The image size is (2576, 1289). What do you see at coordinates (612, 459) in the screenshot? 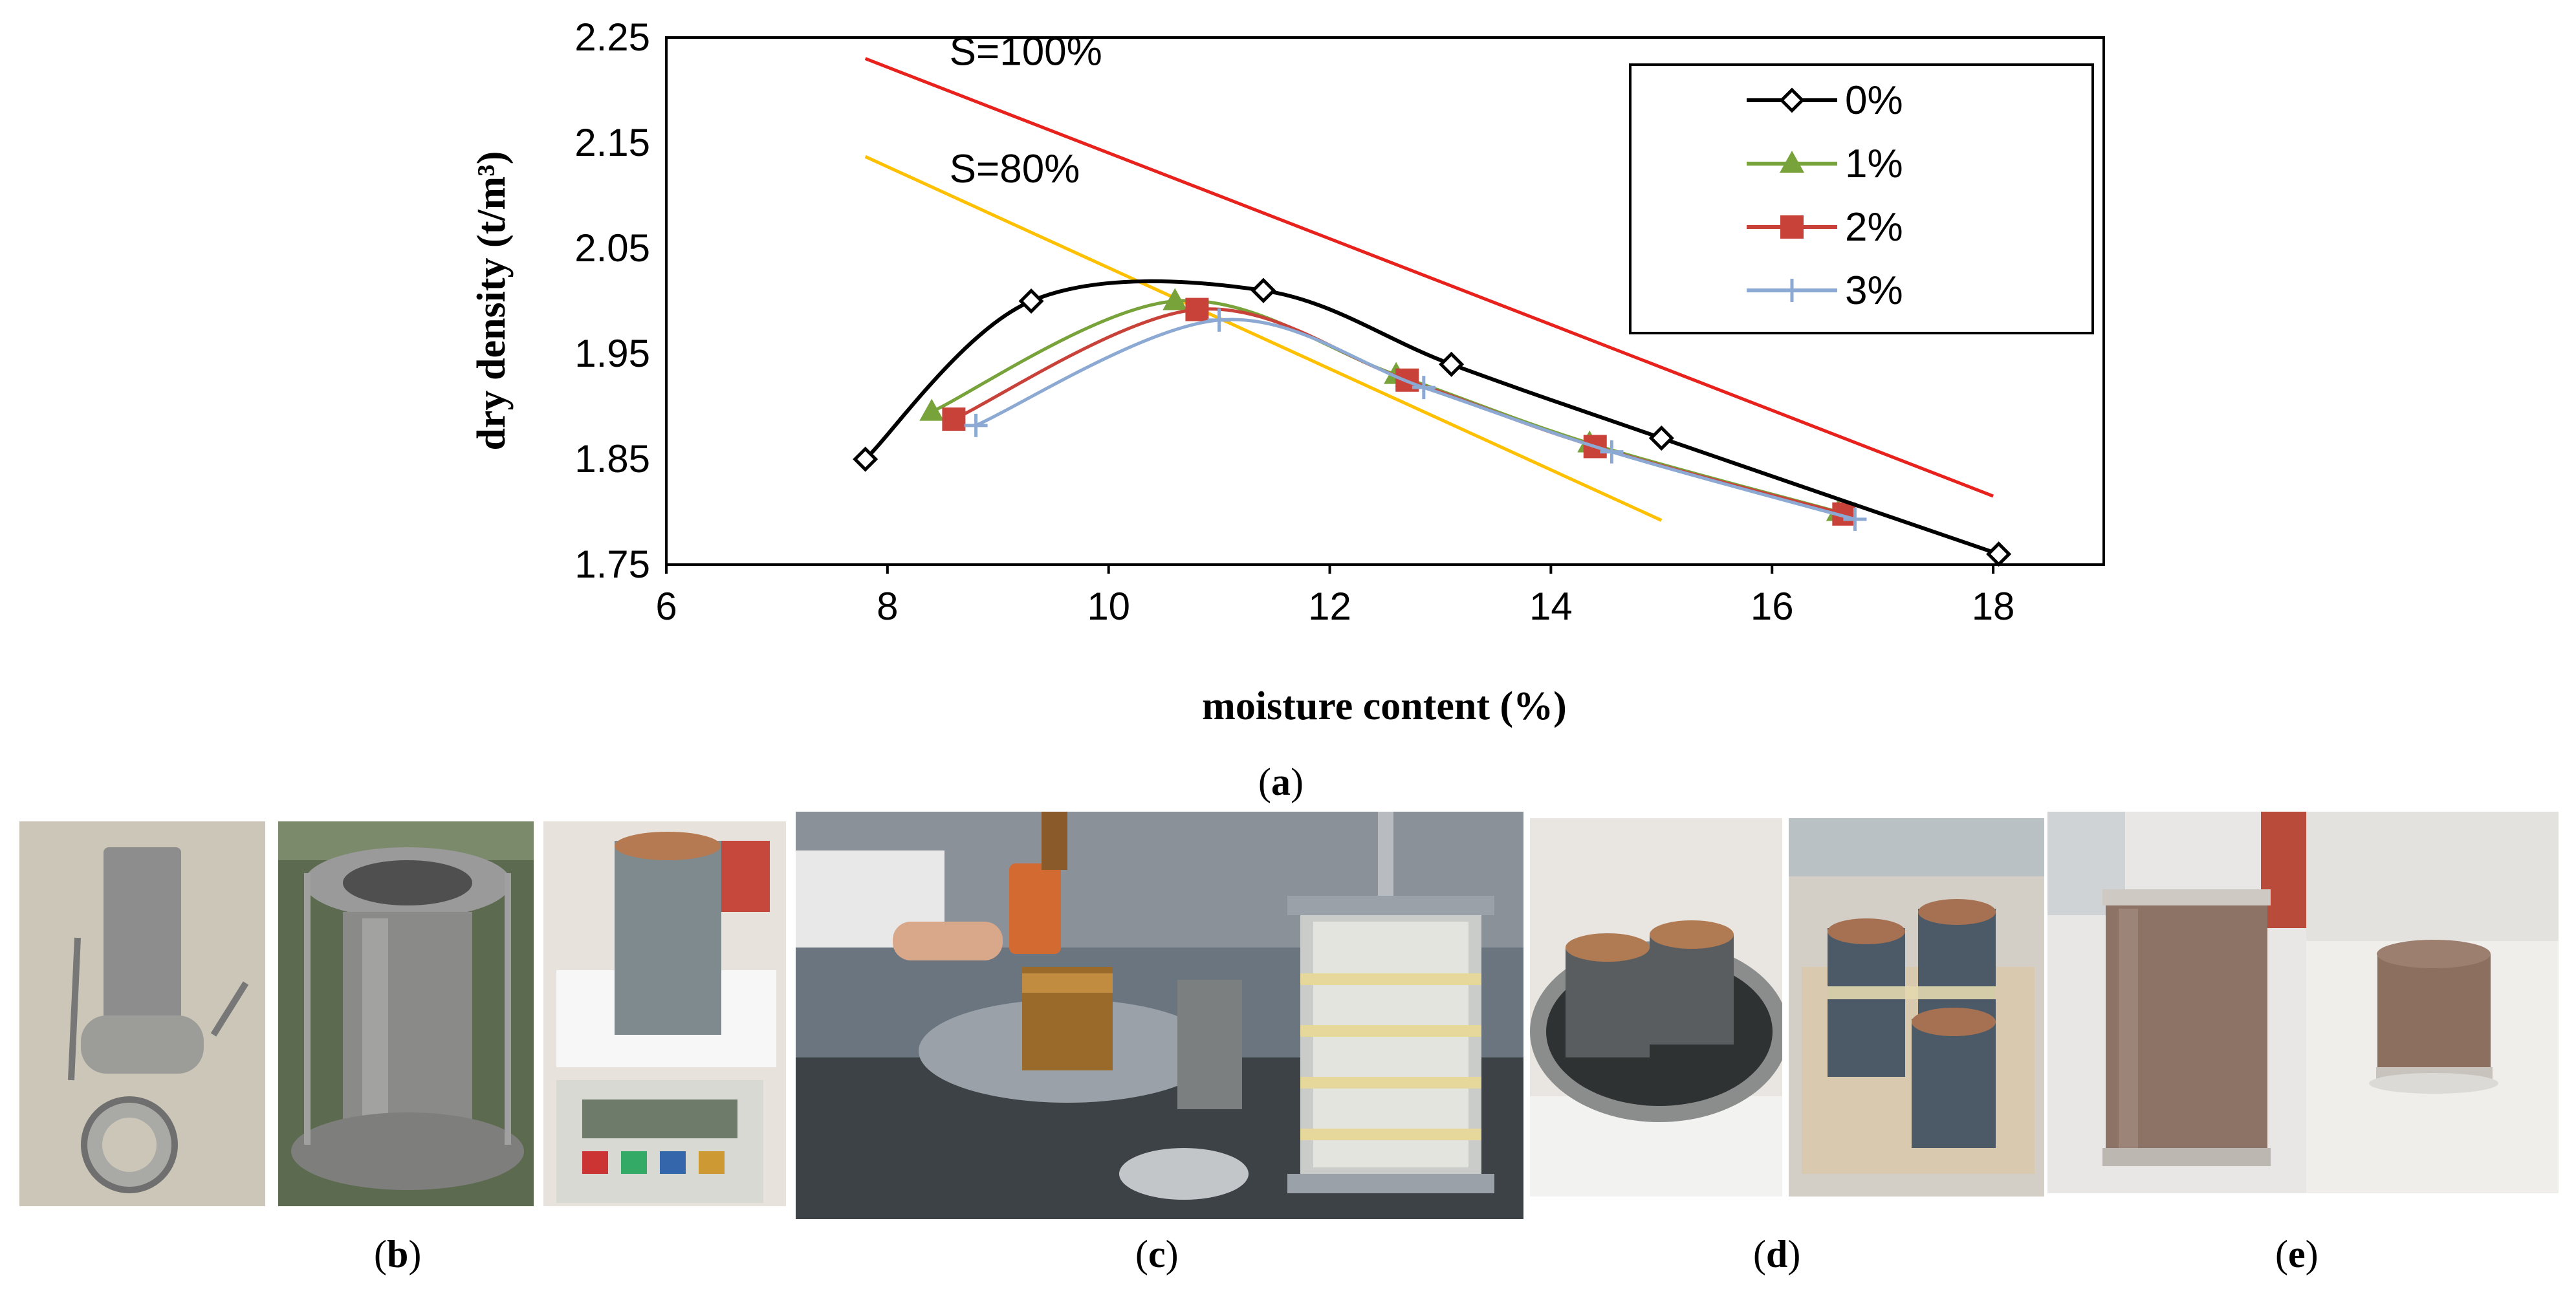
I see `y-tick-label: 1.85` at bounding box center [612, 459].